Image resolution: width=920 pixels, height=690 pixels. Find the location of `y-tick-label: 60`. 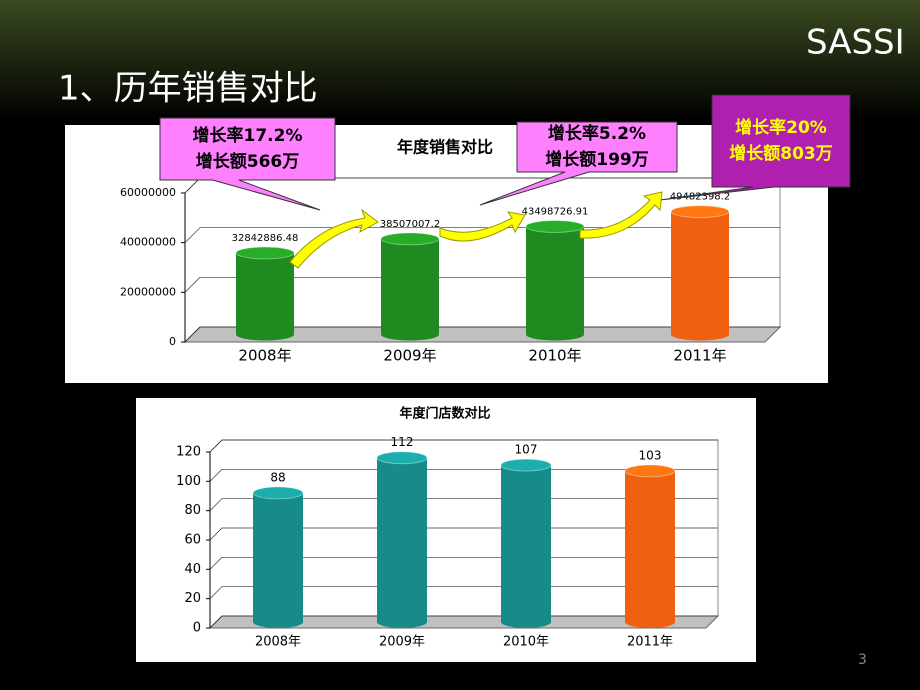

y-tick-label: 60 is located at coordinates (192, 540).